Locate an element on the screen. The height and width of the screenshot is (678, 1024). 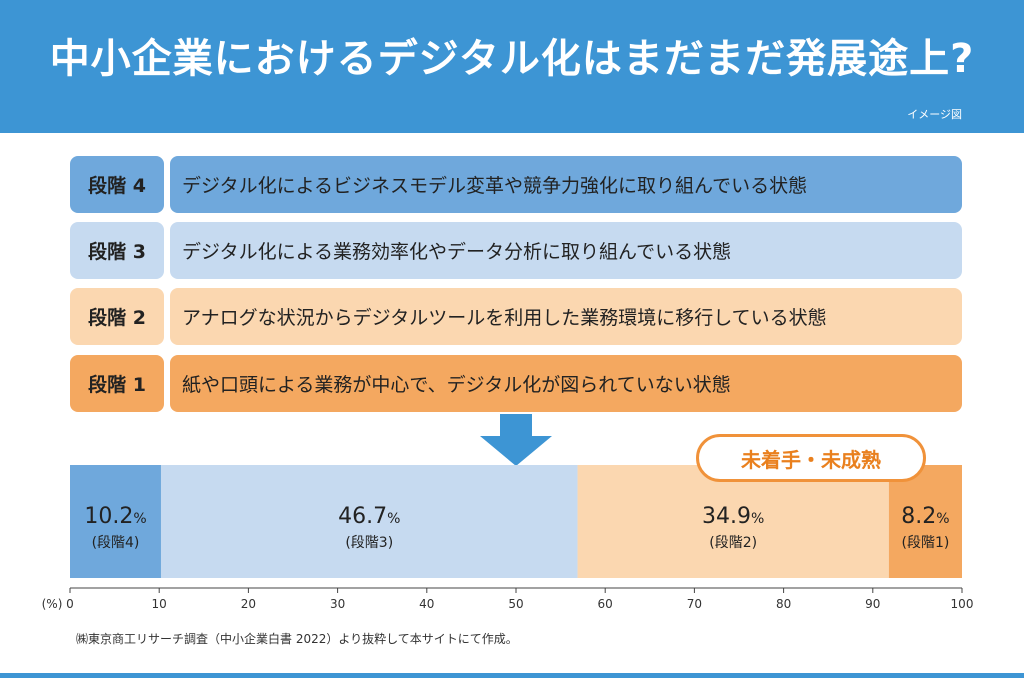
x-tick-label: 70 is located at coordinates (694, 604).